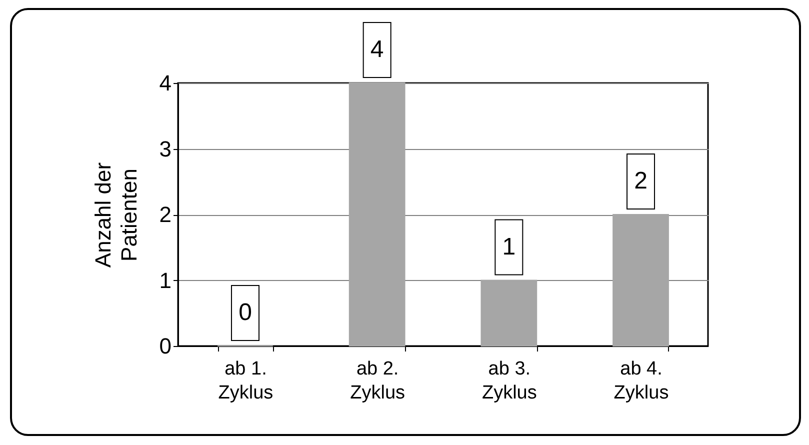 Image resolution: width=809 pixels, height=445 pixels. Describe the element at coordinates (165, 280) in the screenshot. I see `y-tick-label: 1` at that location.